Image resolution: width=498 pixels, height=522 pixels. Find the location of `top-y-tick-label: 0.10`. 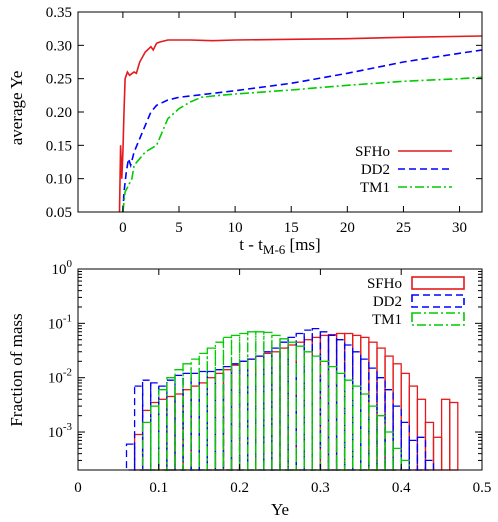

top-y-tick-label: 0.10 is located at coordinates (59, 180).